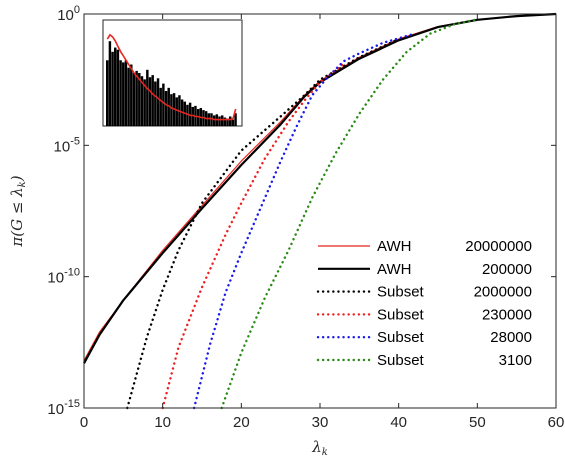 The image size is (565, 464). Describe the element at coordinates (67, 145) in the screenshot. I see `y-tick-label-2: 10⁻⁵` at that location.